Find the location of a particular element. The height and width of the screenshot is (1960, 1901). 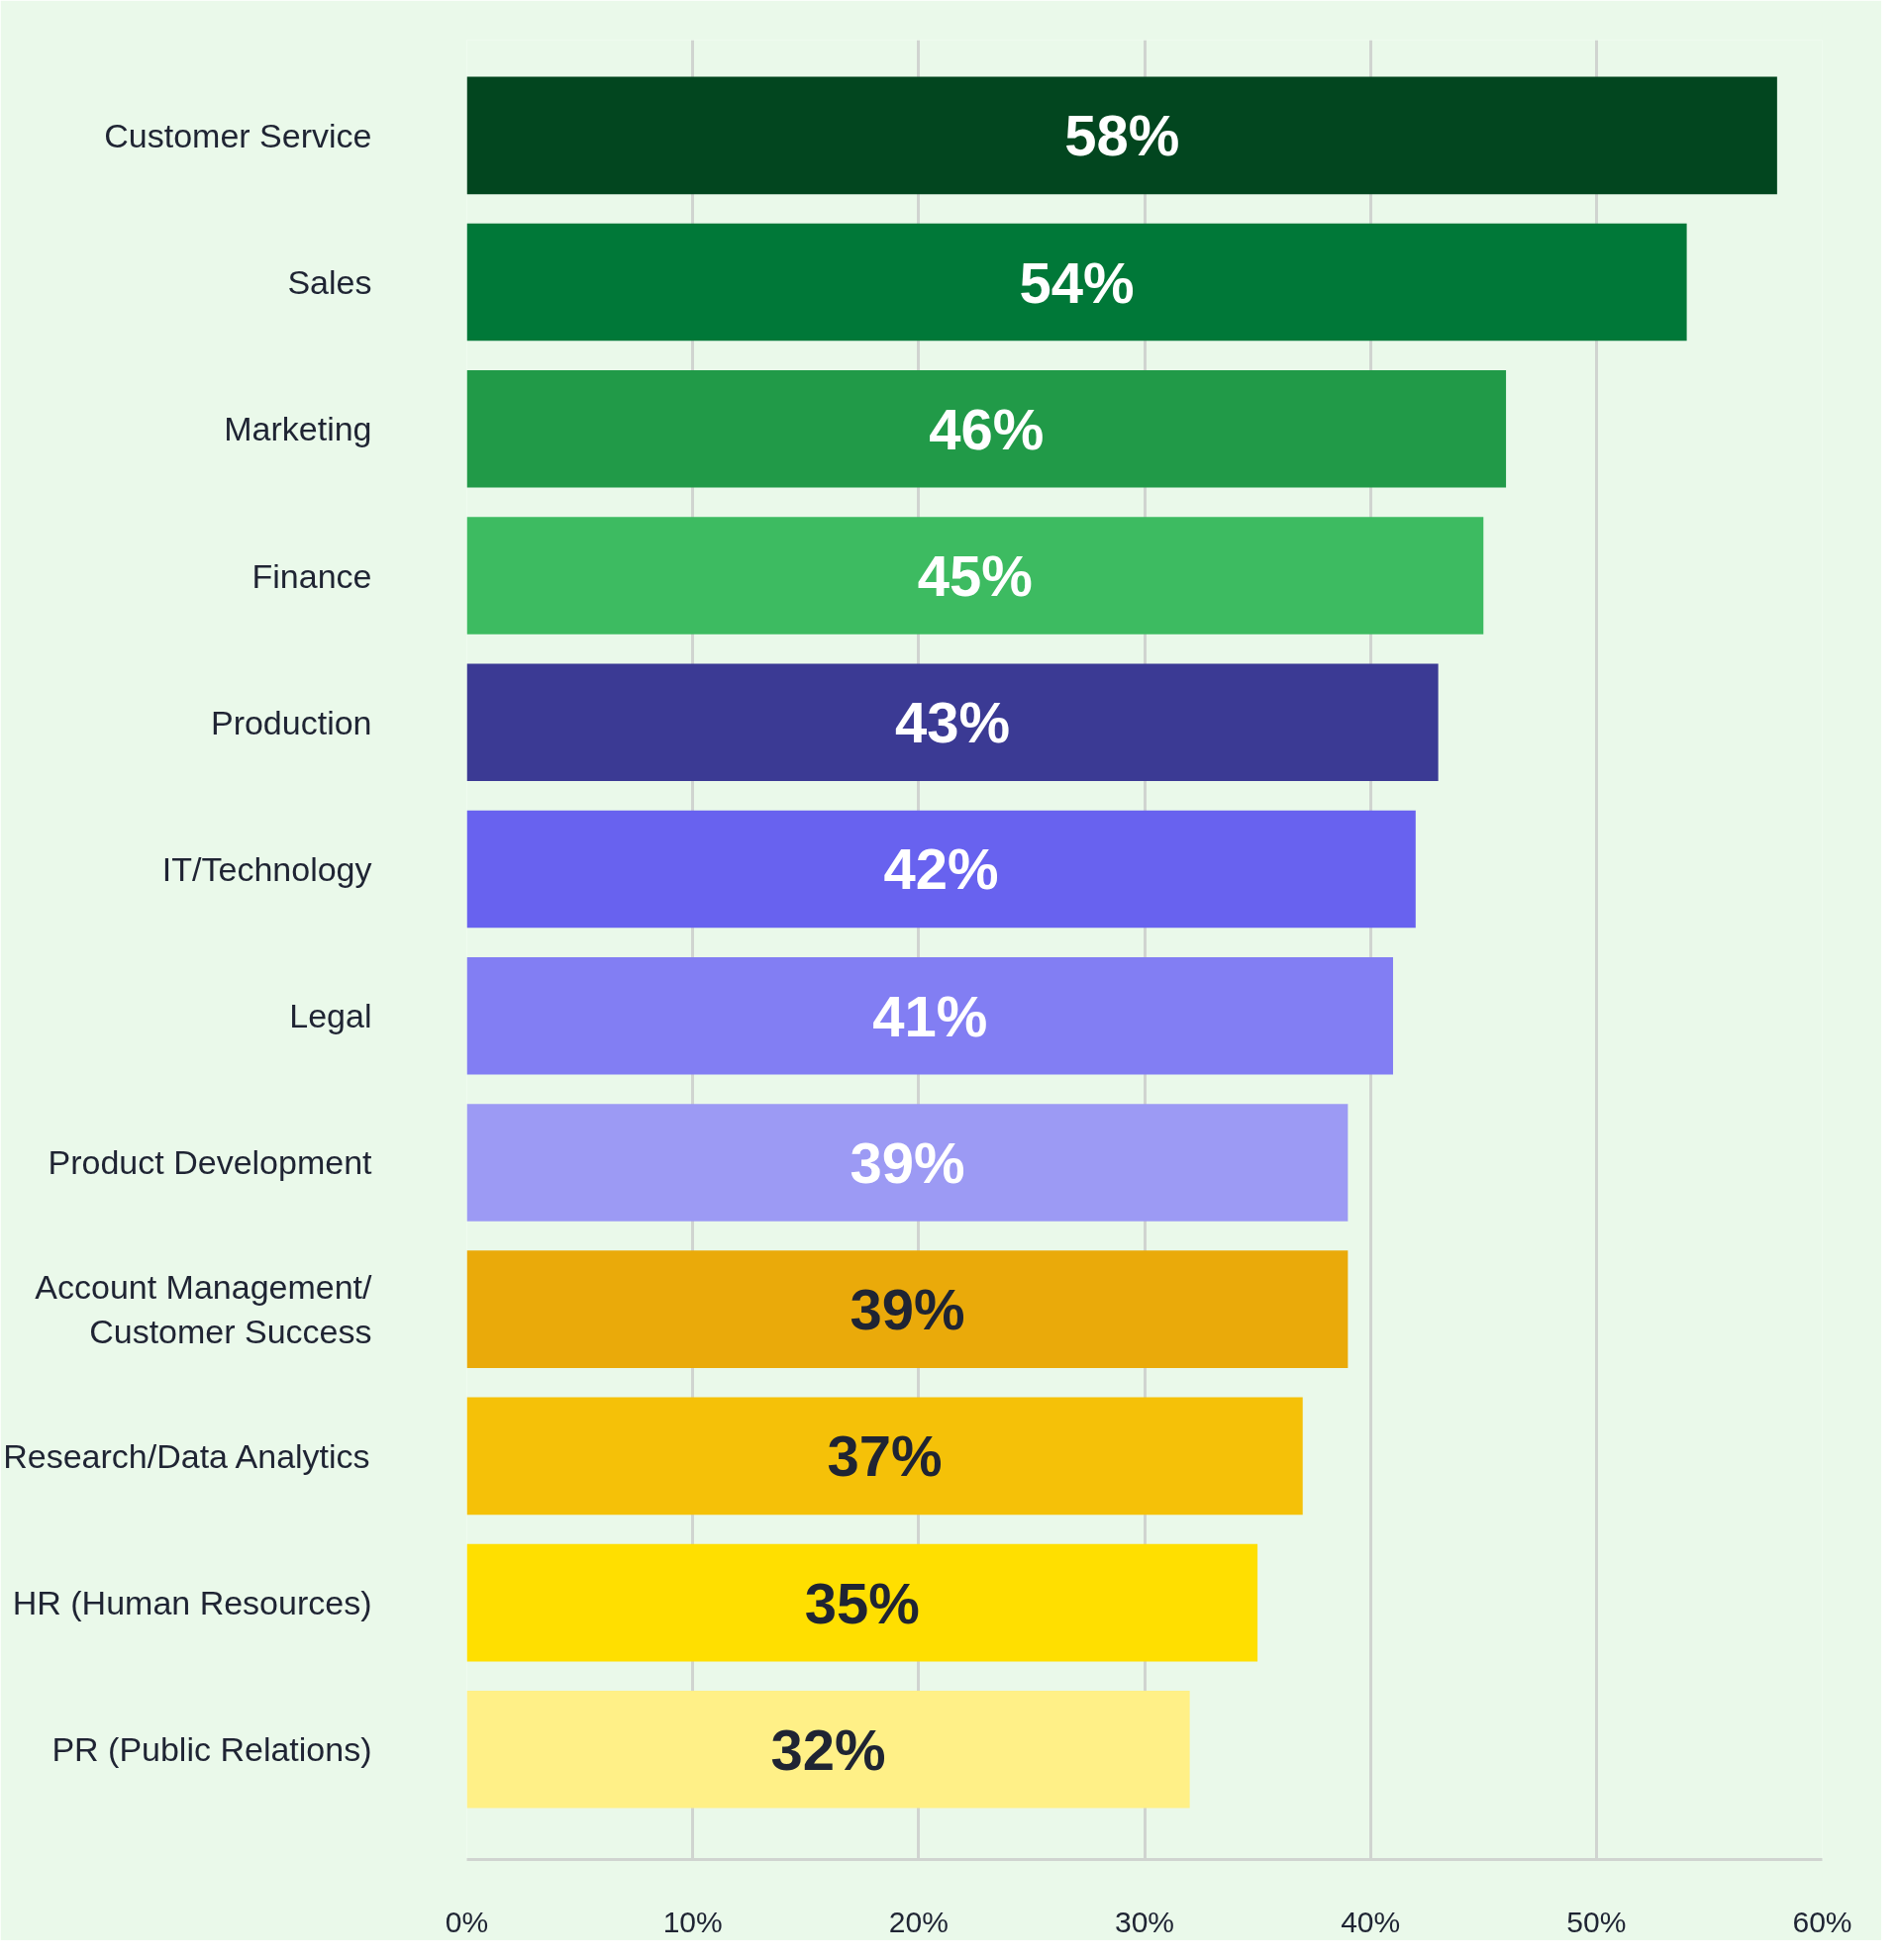

x-tick-label: 10% is located at coordinates (692, 1921).